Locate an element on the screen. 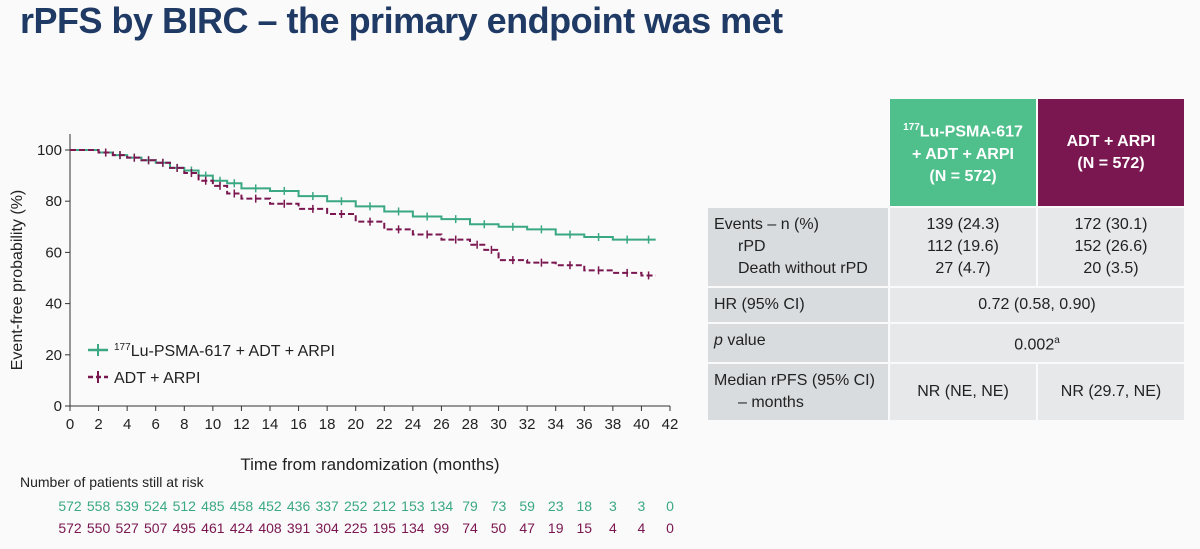 The width and height of the screenshot is (1200, 549). hr-value-cell: 0.72 (0.58, 0.90) is located at coordinates (1037, 305).